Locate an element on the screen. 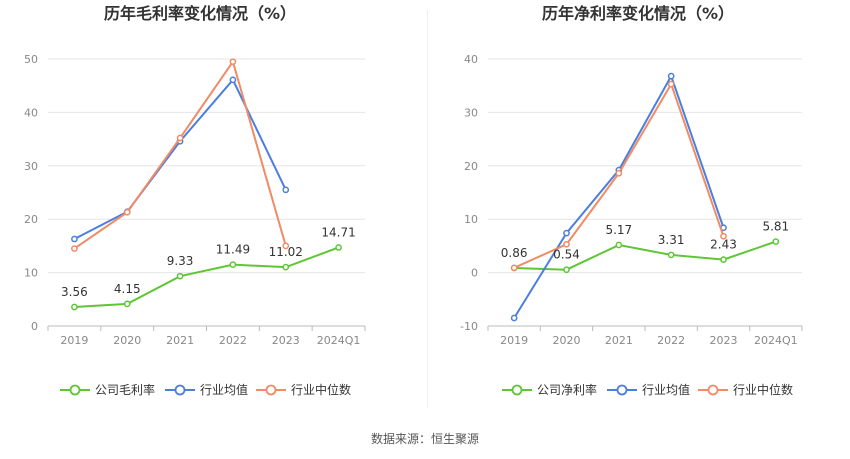 This screenshot has height=459, width=850. legend-item-company: 公司净利率 is located at coordinates (549, 389).